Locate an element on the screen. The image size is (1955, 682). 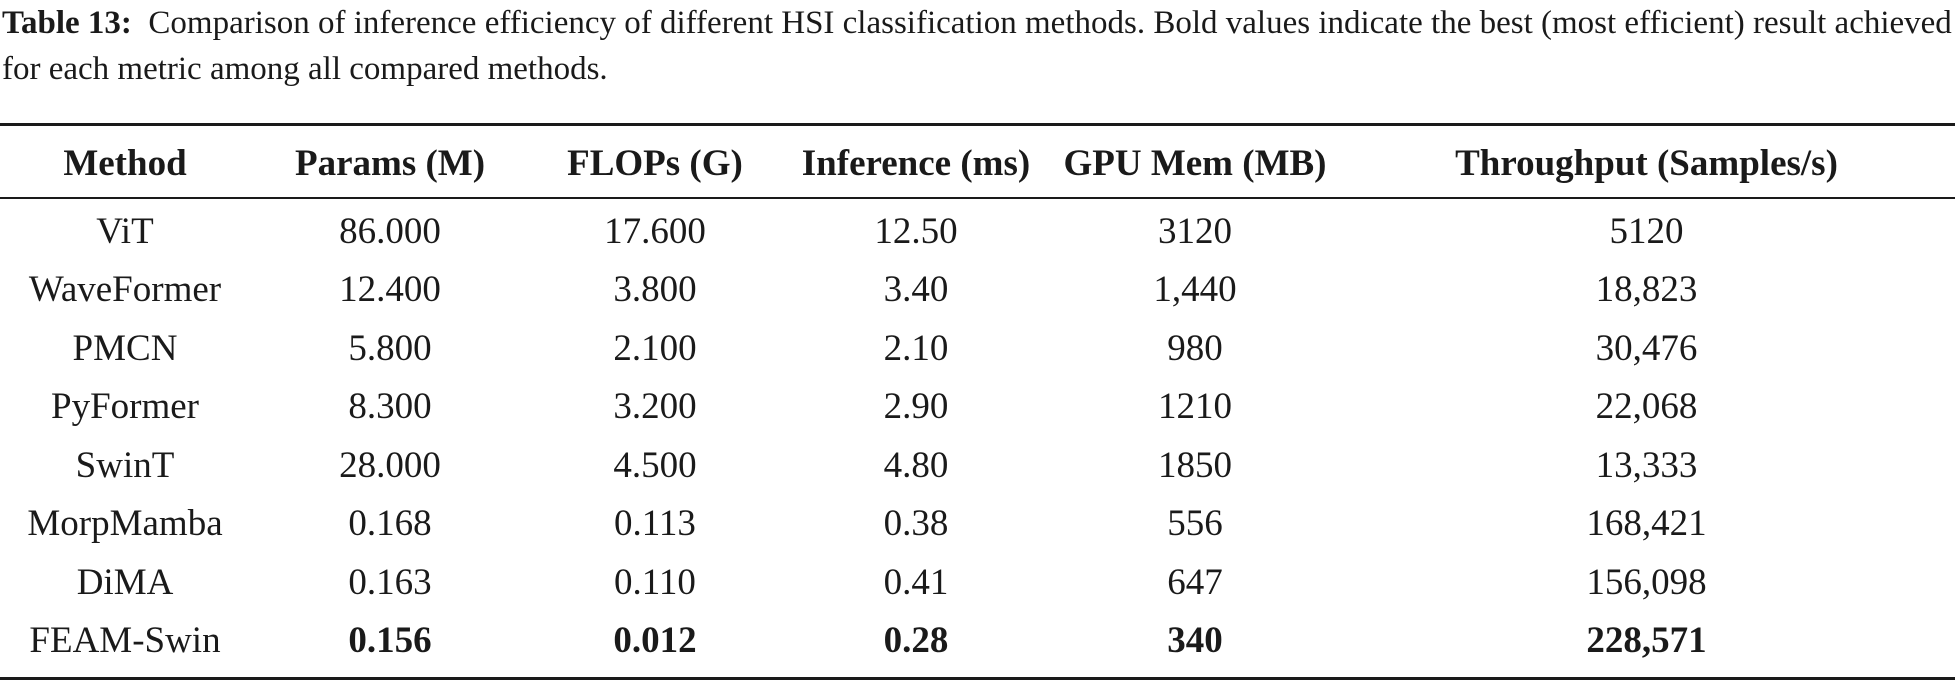
inference-cell: 3.40 is located at coordinates (916, 290).